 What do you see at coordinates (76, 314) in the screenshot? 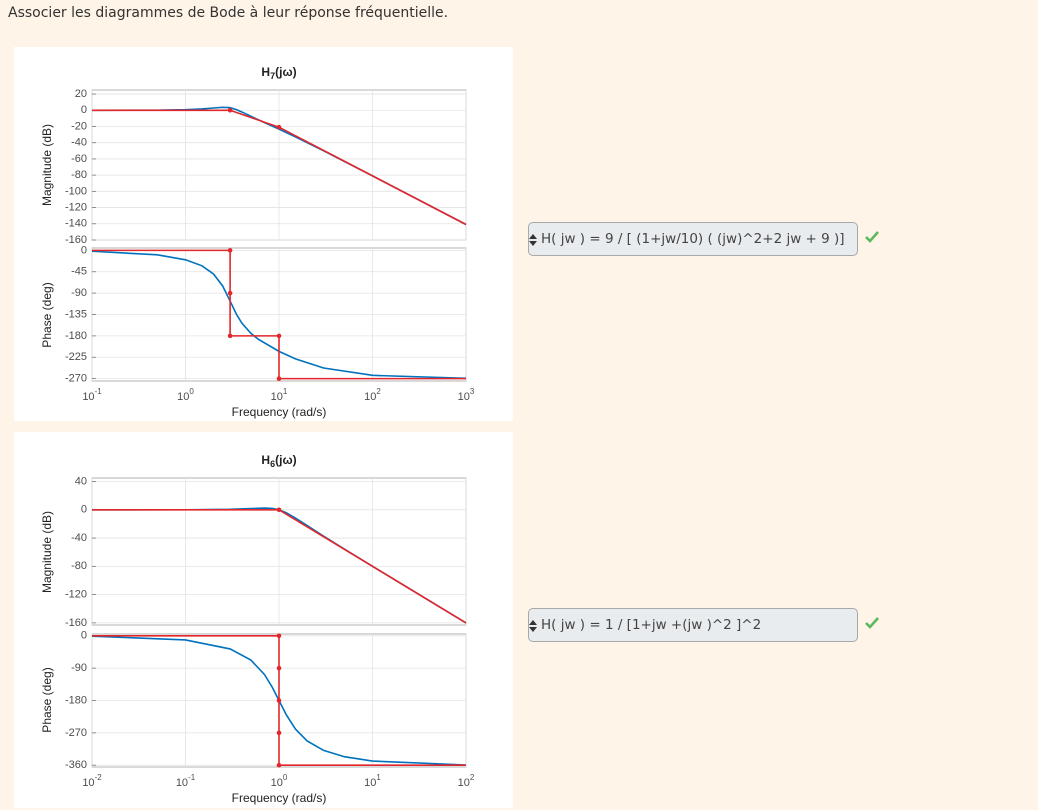
I see `y-tick-label: -135` at bounding box center [76, 314].